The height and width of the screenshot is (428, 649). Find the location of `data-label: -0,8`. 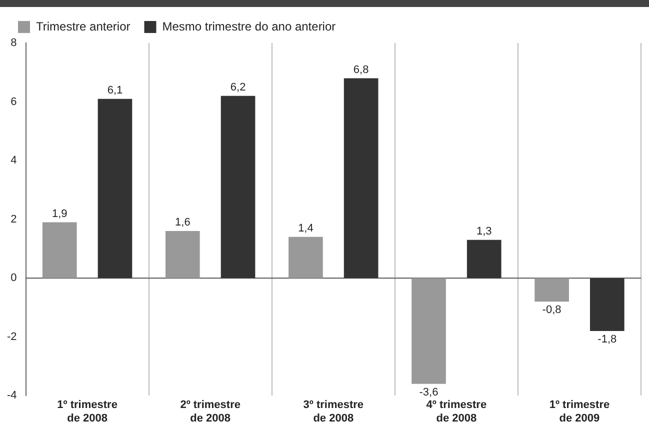

data-label: -0,8 is located at coordinates (552, 310).